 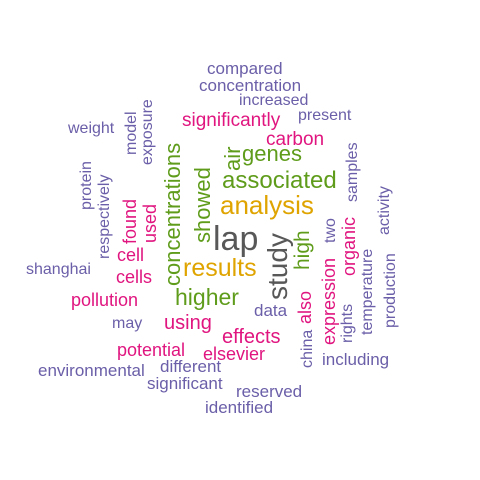 I want to click on word-carbon: carbon, so click(x=295, y=139).